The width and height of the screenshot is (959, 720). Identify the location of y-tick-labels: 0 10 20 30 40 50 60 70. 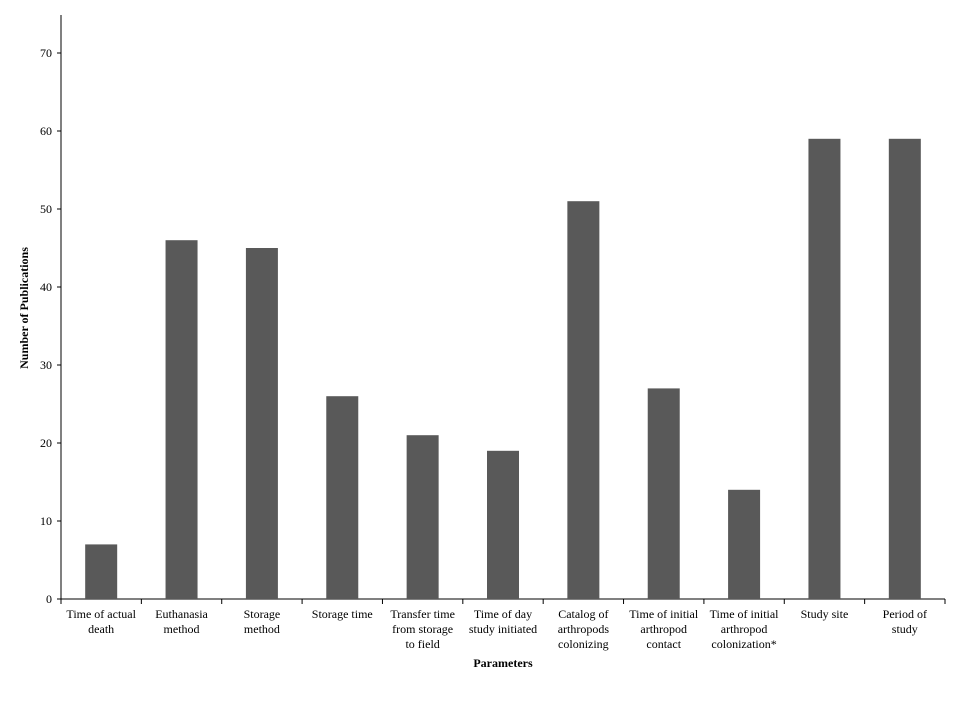
(46, 326).